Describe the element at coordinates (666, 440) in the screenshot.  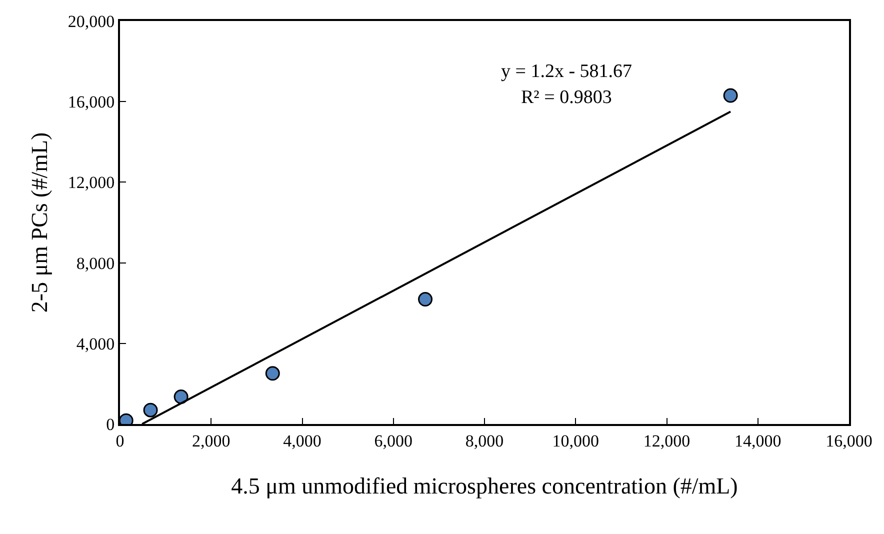
I see `x-tick-label: 12,000` at that location.